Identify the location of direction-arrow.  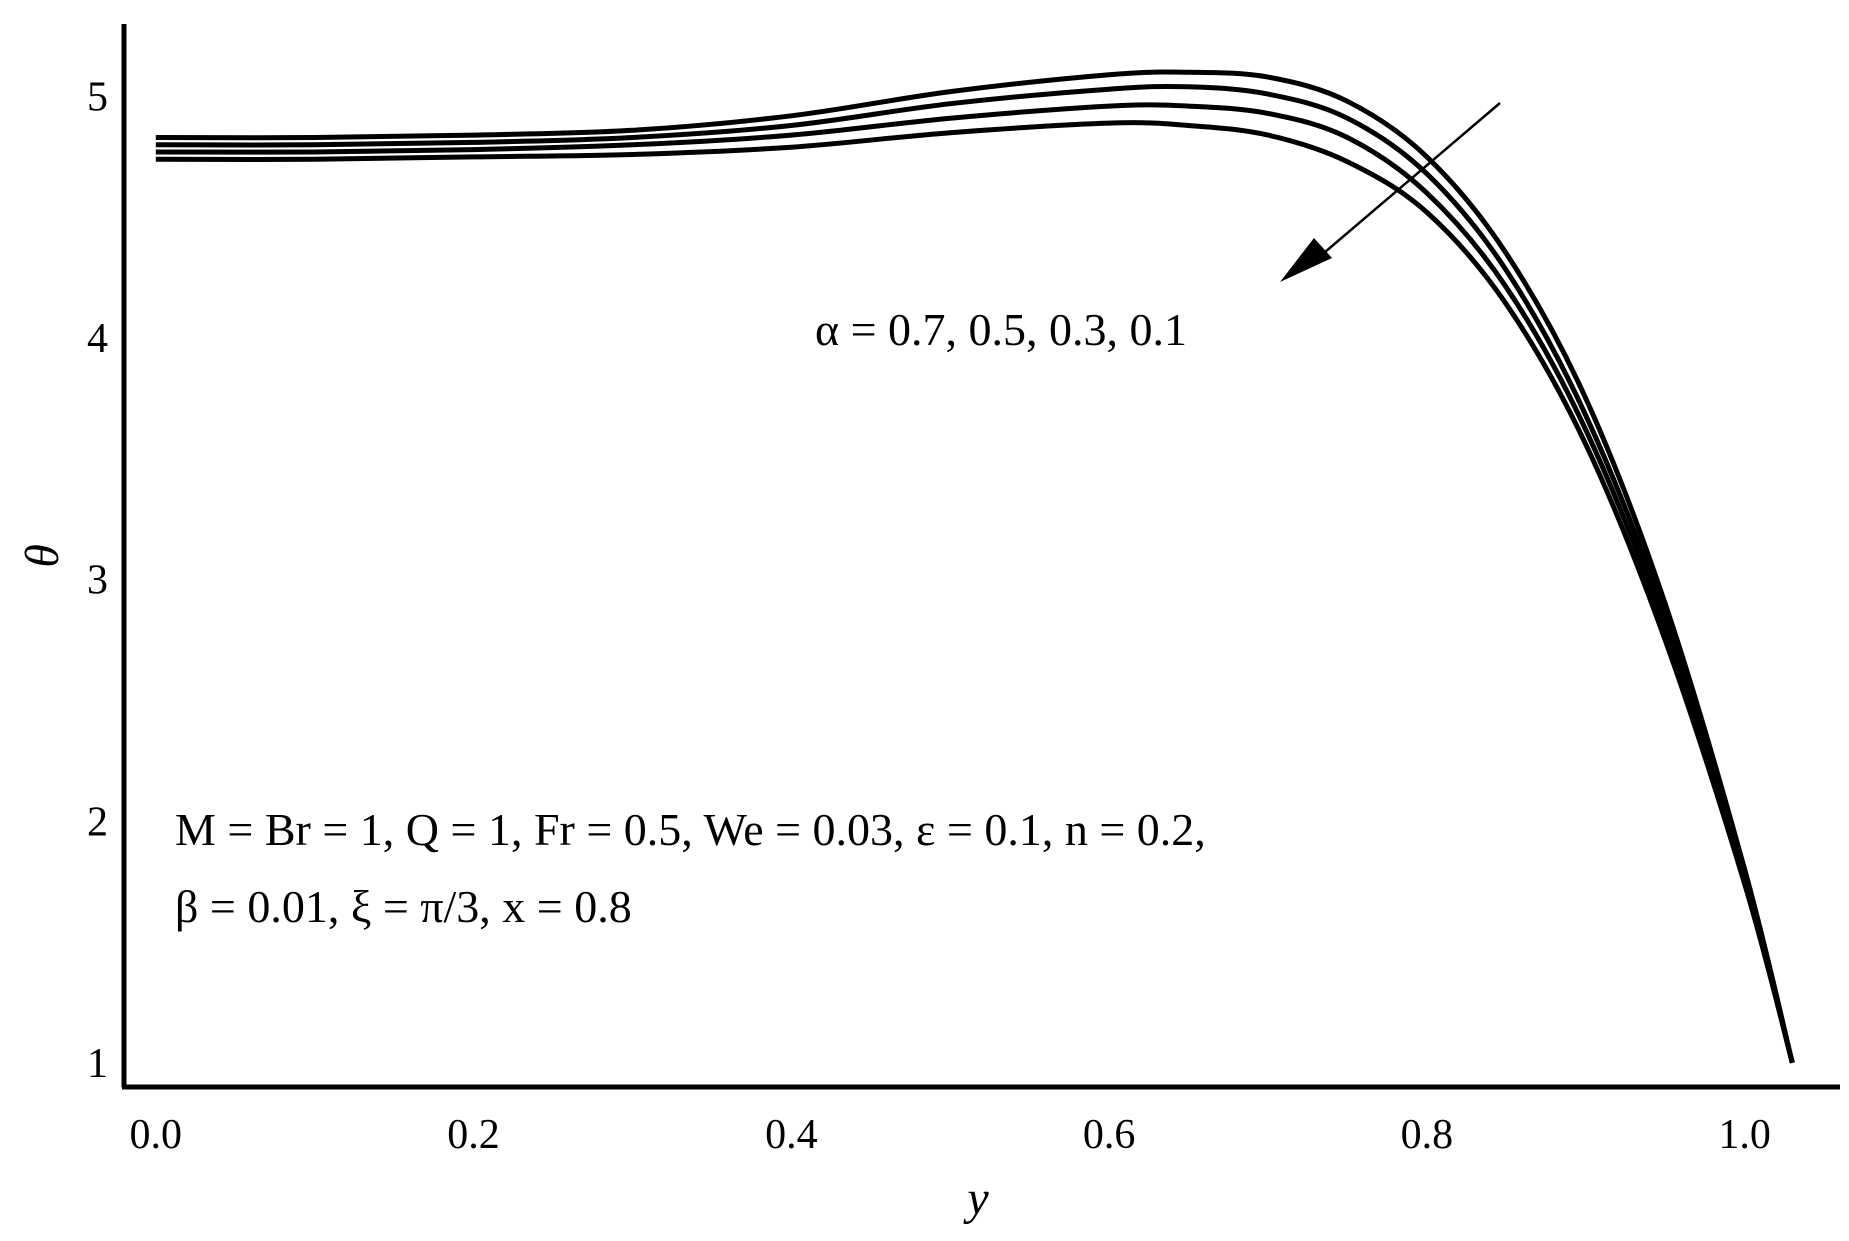
(1390, 192).